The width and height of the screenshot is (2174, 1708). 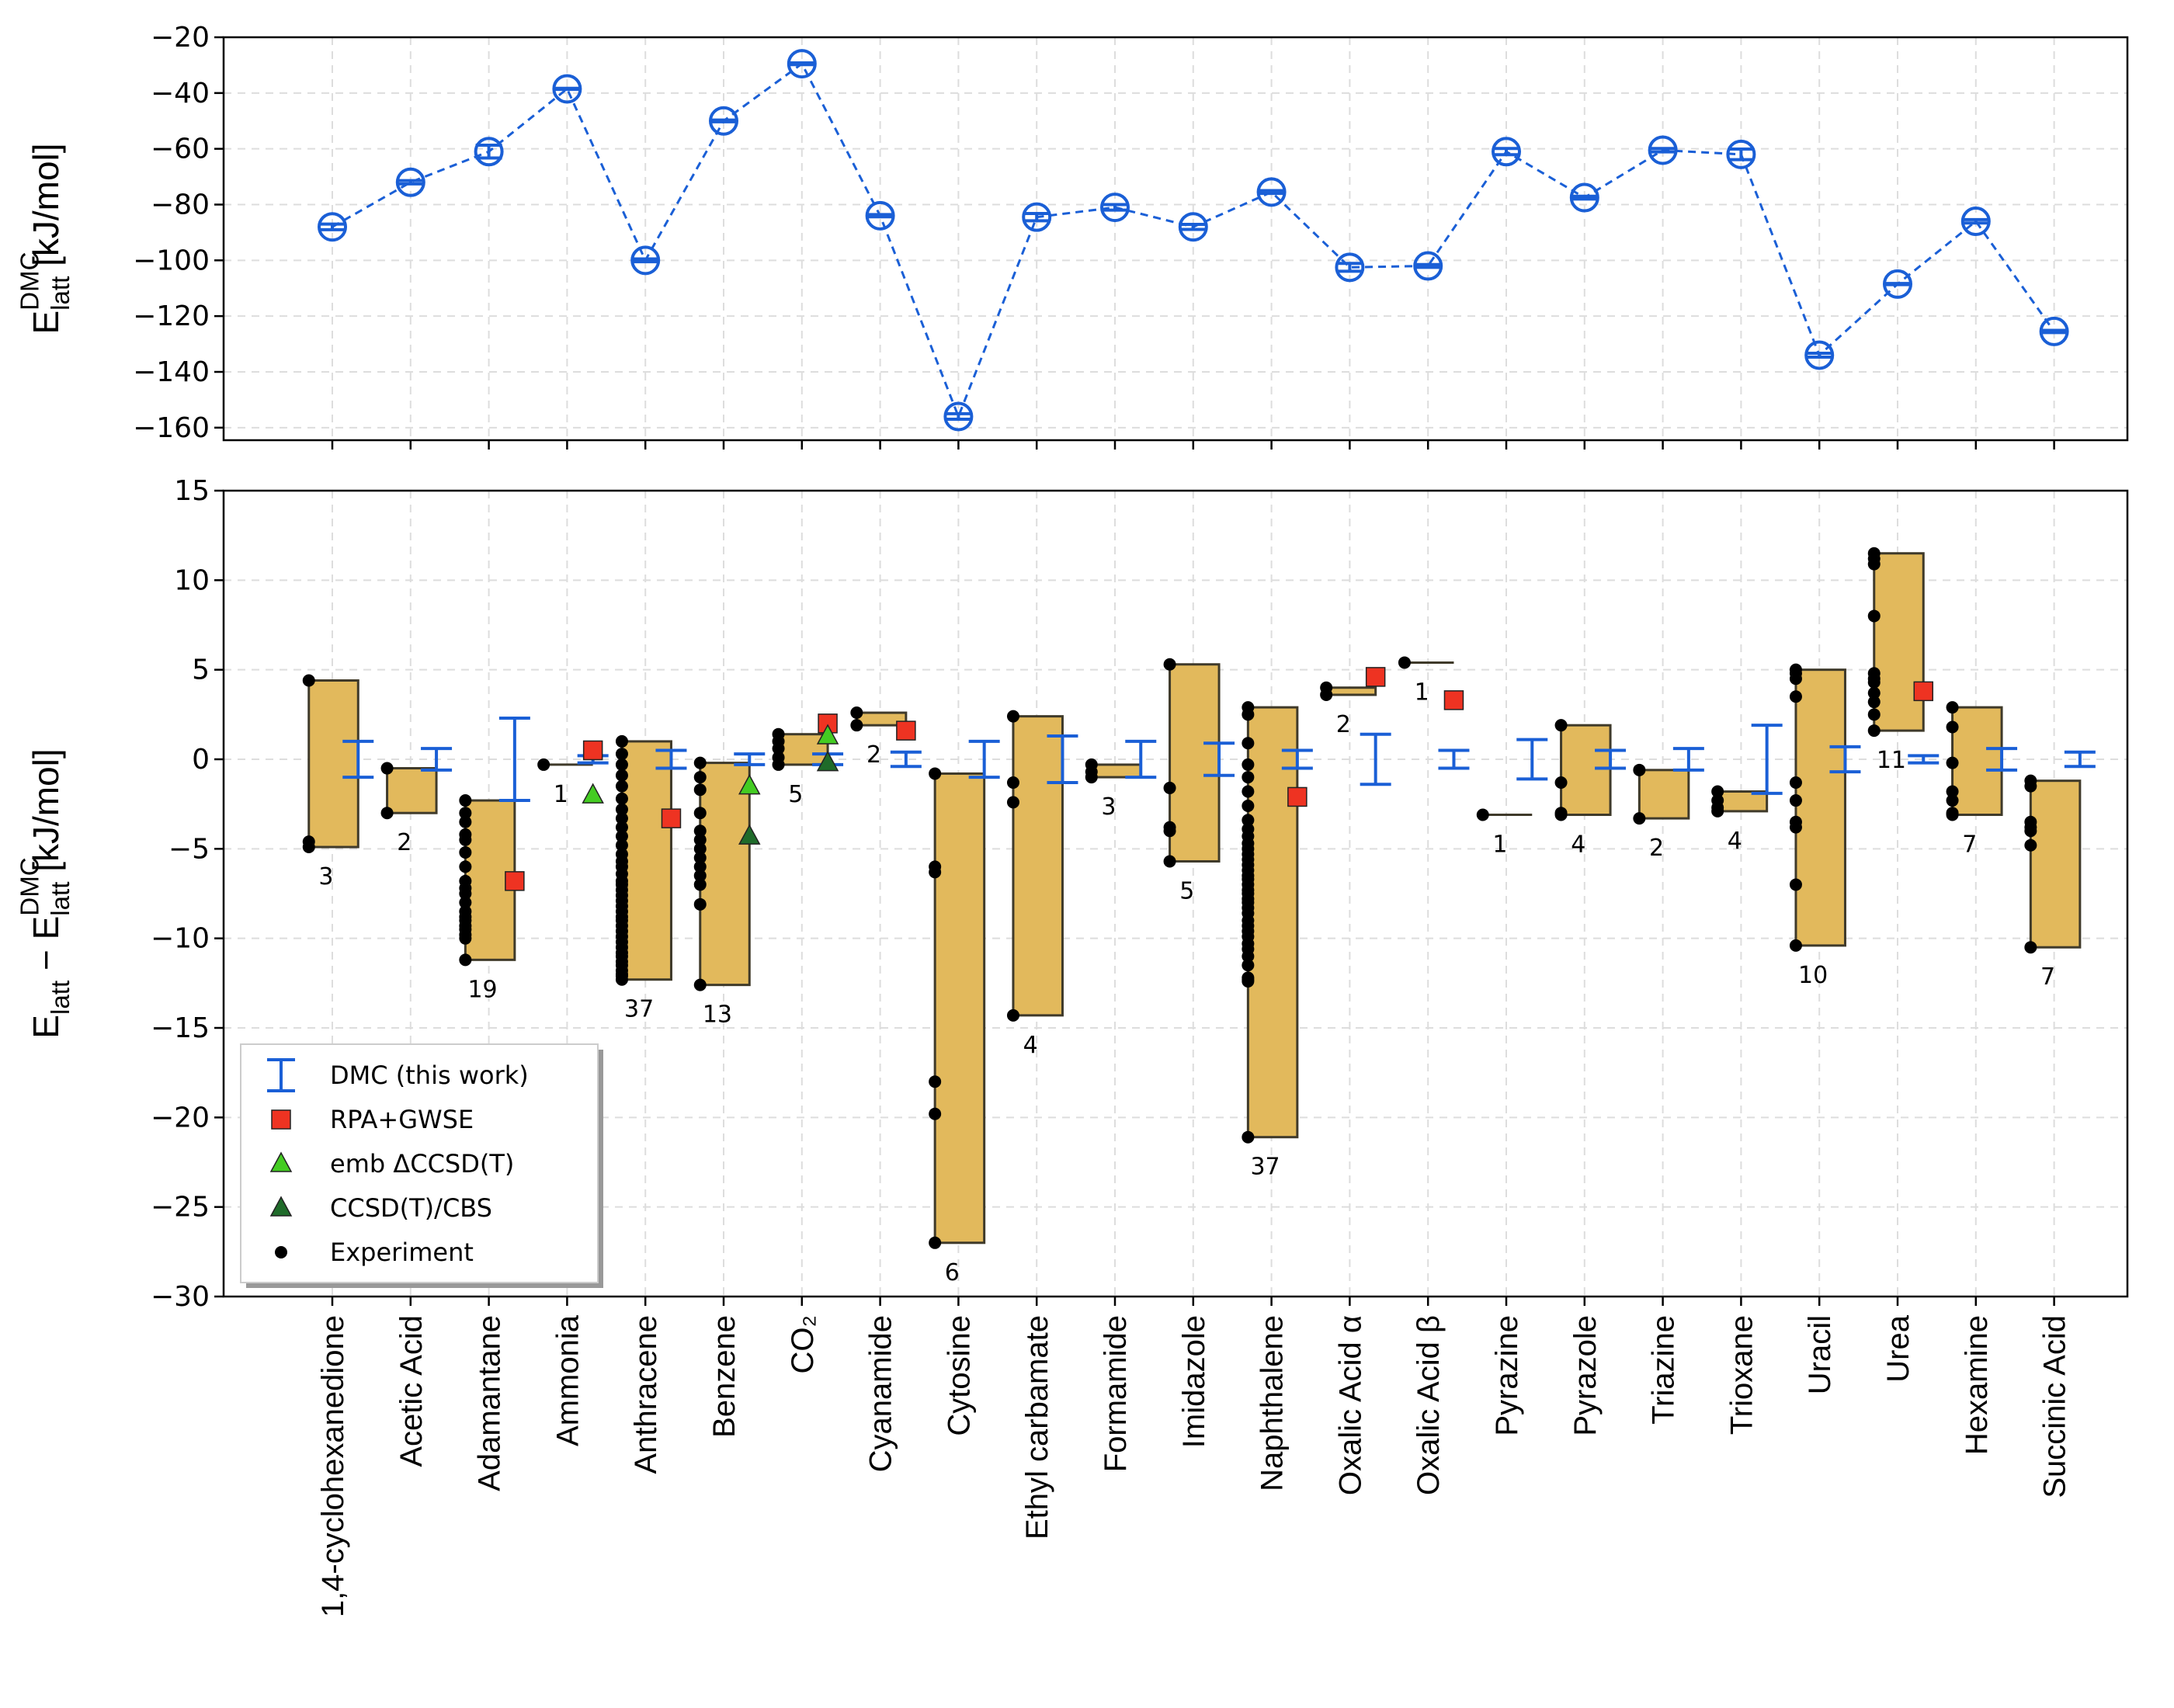 What do you see at coordinates (567, 1380) in the screenshot?
I see `x-tick-label: Ammonia` at bounding box center [567, 1380].